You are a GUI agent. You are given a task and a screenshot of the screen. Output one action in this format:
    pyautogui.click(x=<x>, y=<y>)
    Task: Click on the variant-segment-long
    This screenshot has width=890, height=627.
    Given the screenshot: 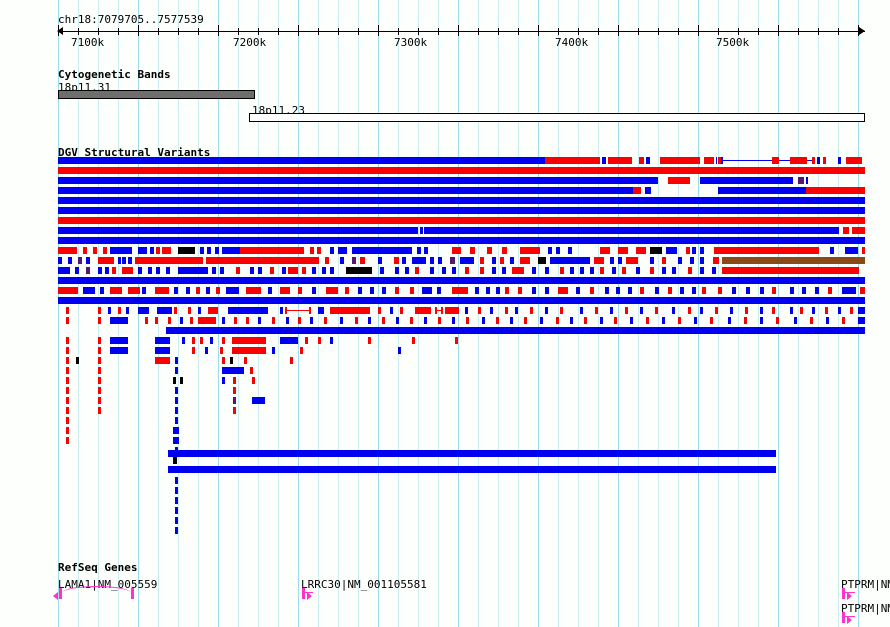 What is the action you would take?
    pyautogui.click(x=472, y=453)
    